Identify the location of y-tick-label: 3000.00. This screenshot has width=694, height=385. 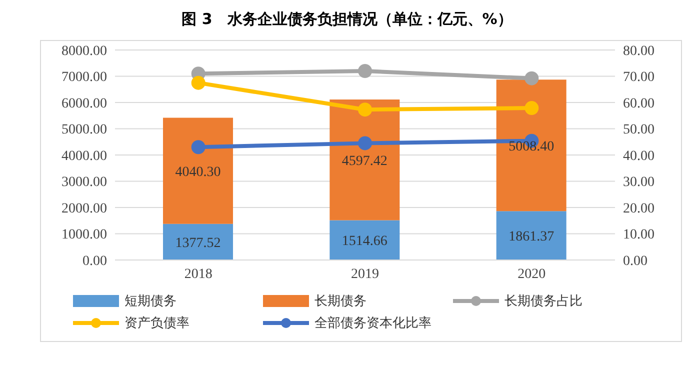
(84, 182).